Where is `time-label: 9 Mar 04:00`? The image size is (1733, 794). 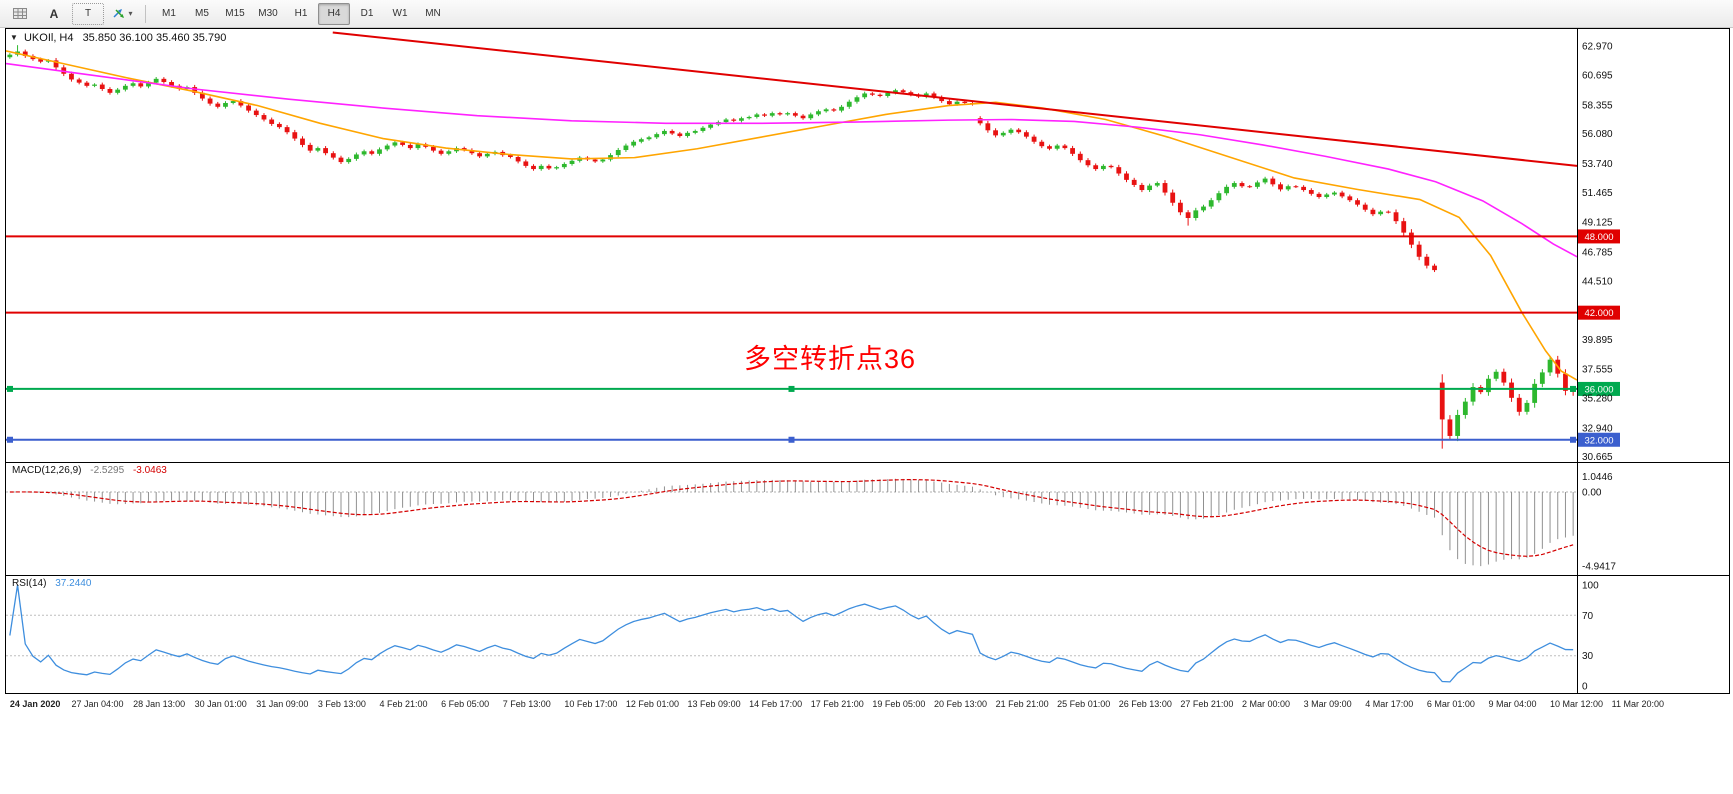 time-label: 9 Mar 04:00 is located at coordinates (1512, 704).